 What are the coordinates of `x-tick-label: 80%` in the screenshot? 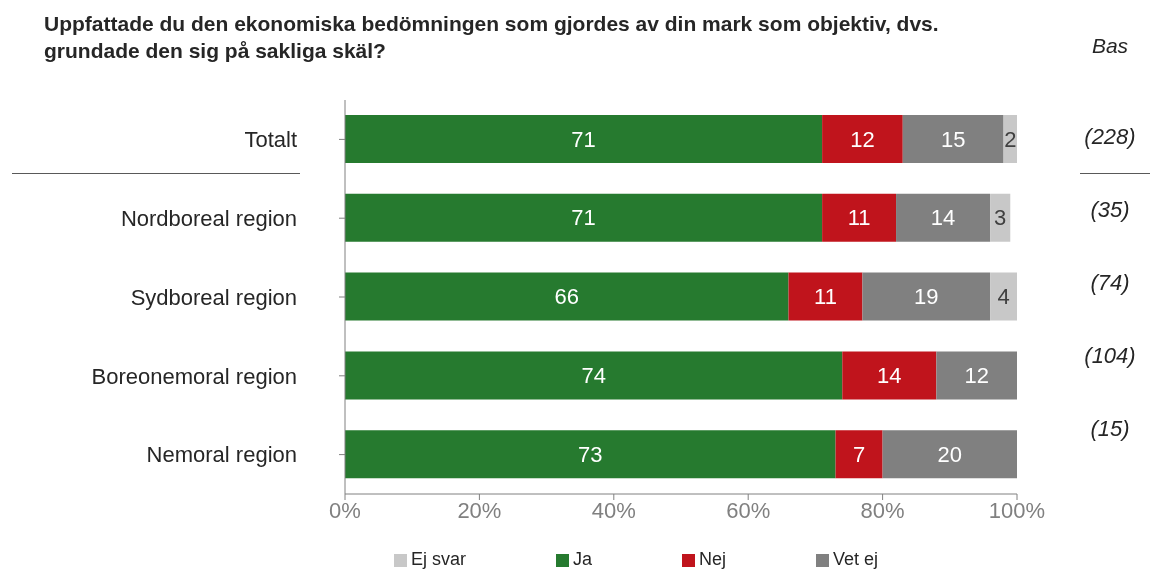 It's located at (882, 510).